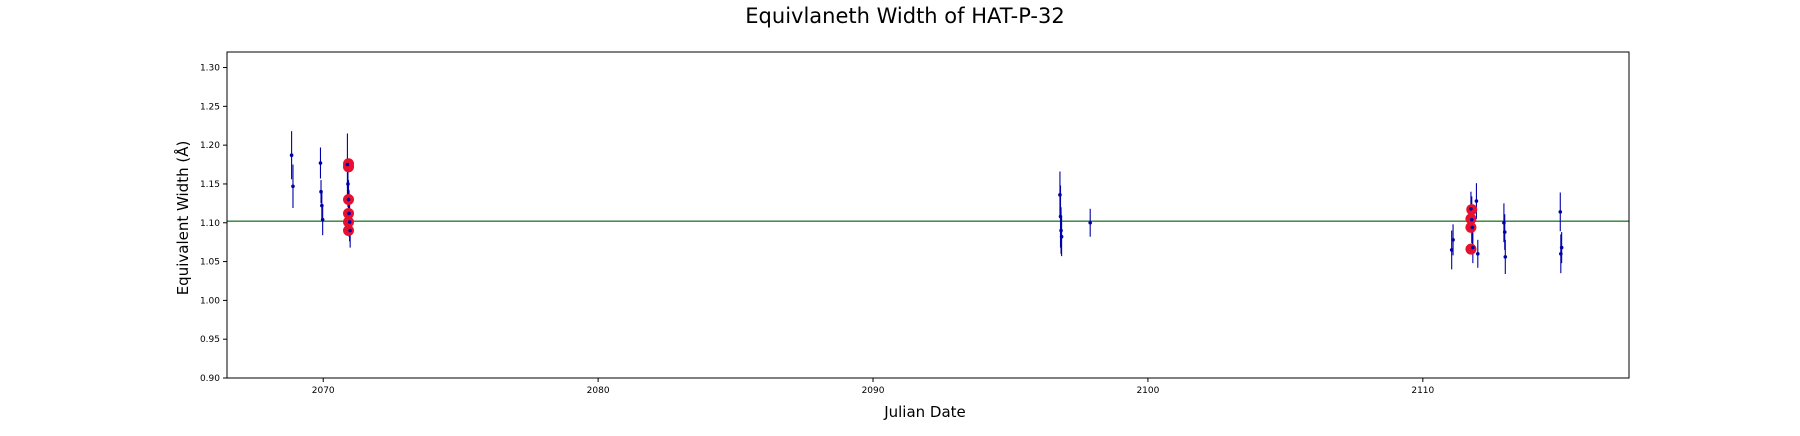 This screenshot has height=436, width=1800. I want to click on y-tick-label: 1.30, so click(210, 69).